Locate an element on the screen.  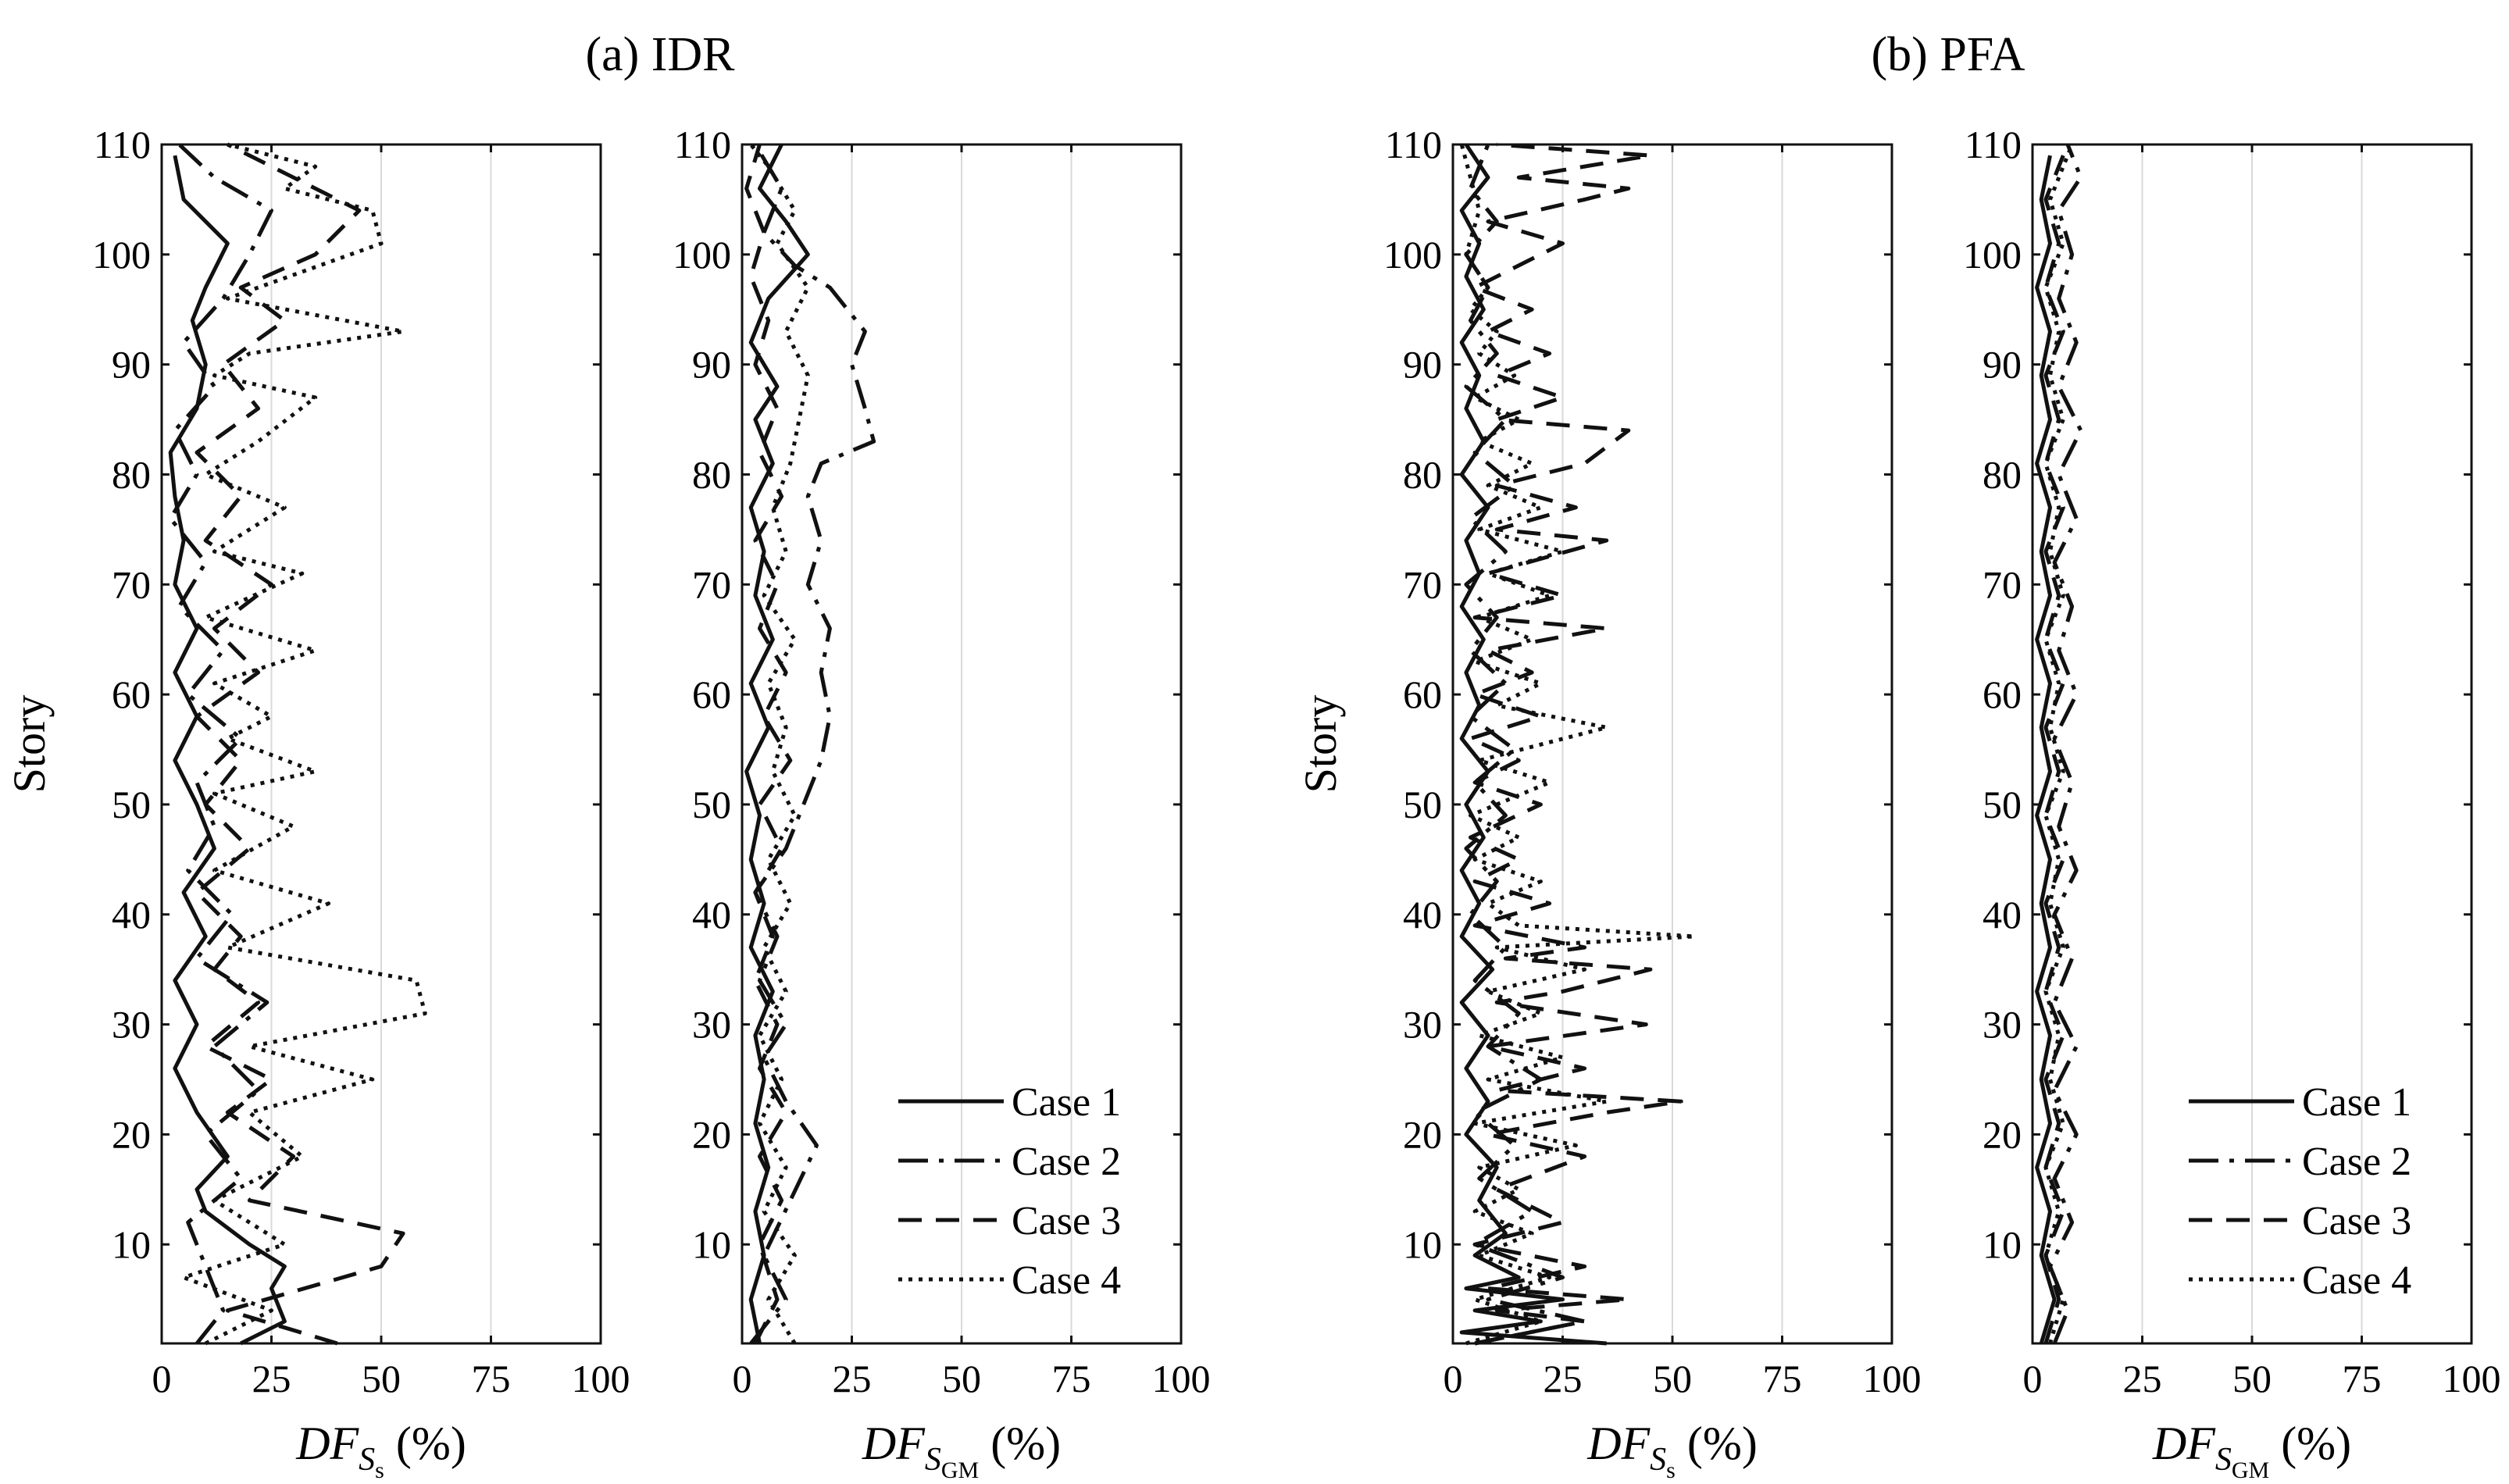
group-title-idr: (a) IDR is located at coordinates (660, 54).